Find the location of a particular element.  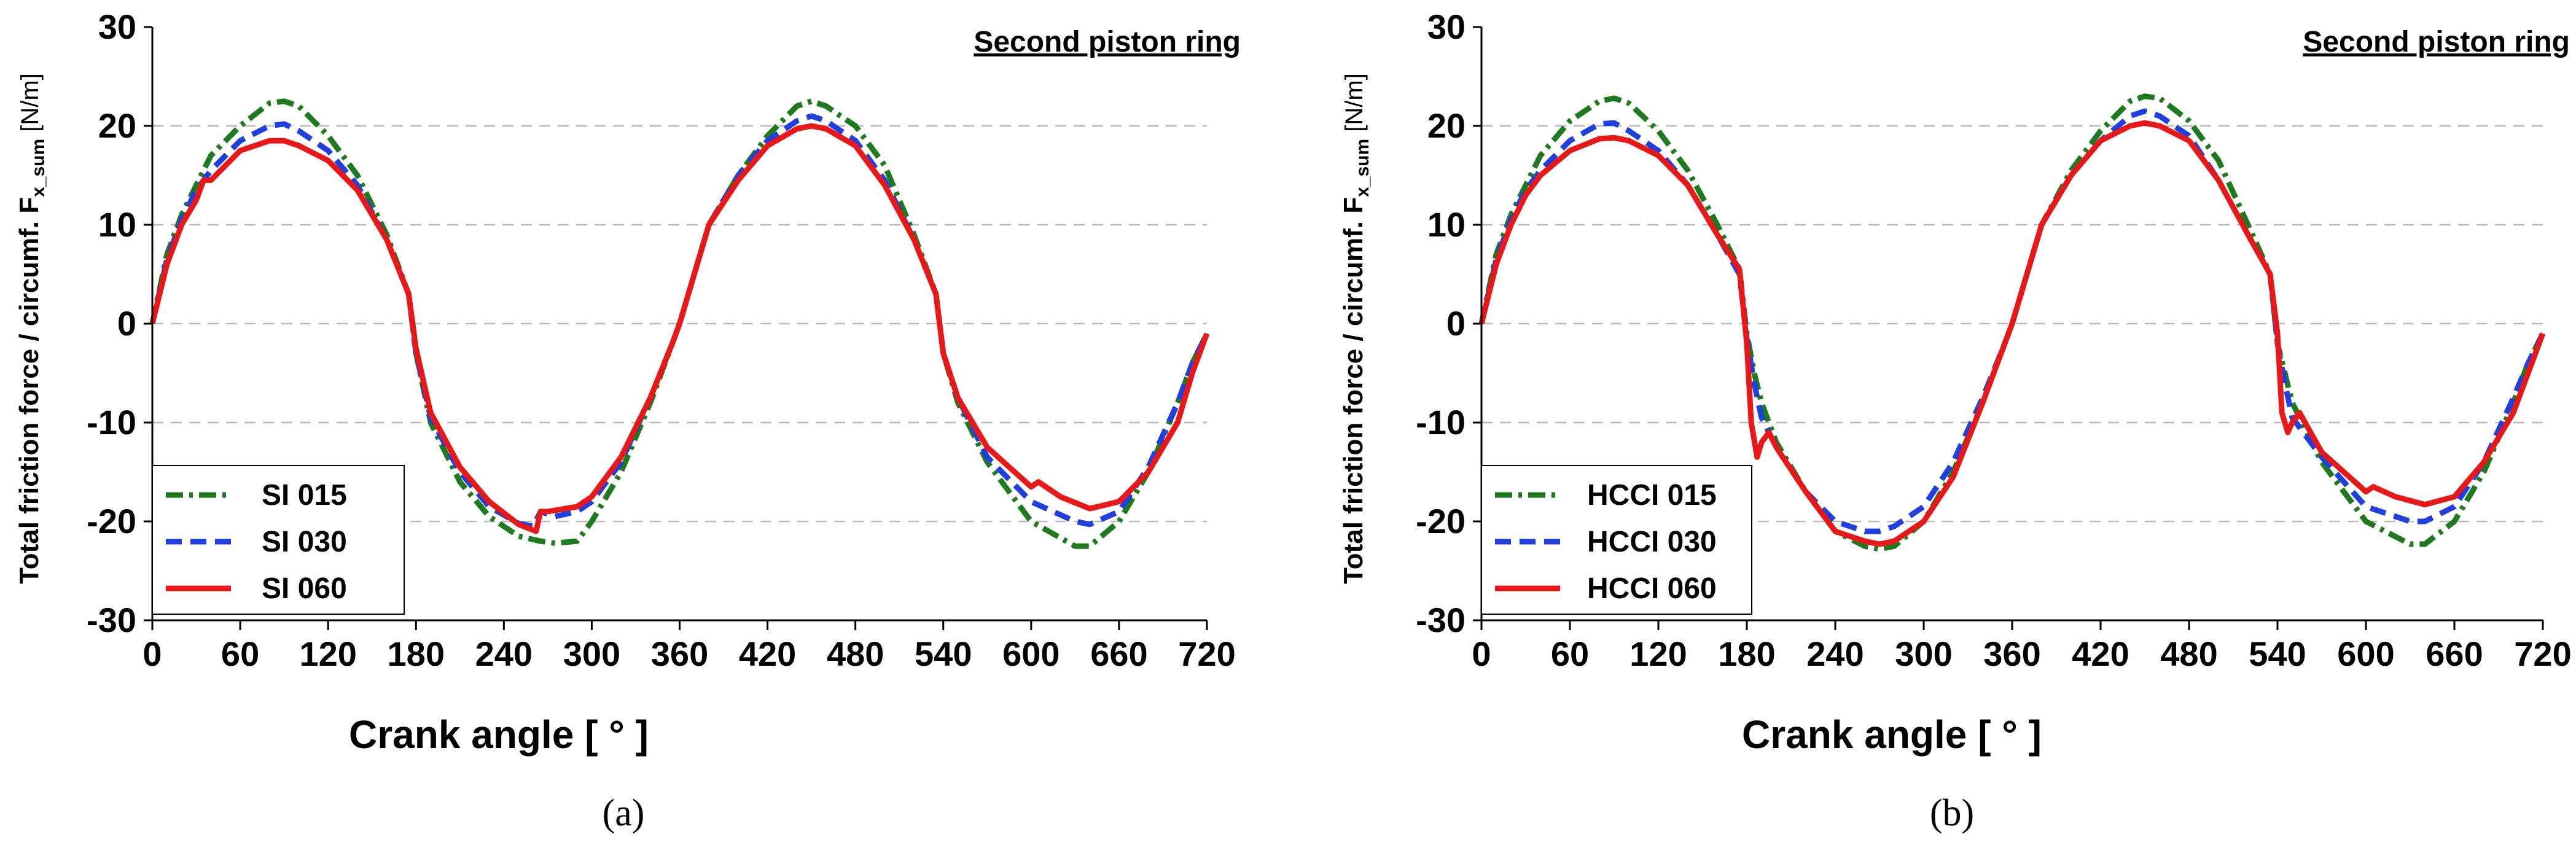

legend-label: SI 015 is located at coordinates (304, 495).